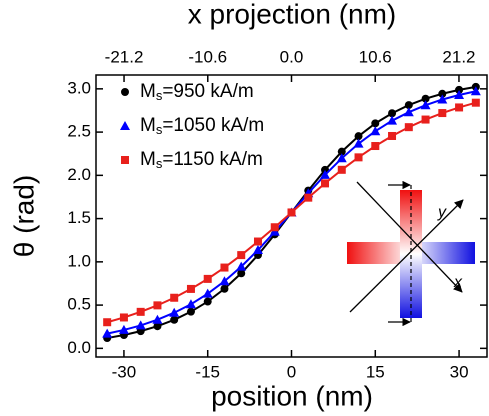  What do you see at coordinates (197, 92) in the screenshot?
I see `legend-label: Ms=950 kA/m` at bounding box center [197, 92].